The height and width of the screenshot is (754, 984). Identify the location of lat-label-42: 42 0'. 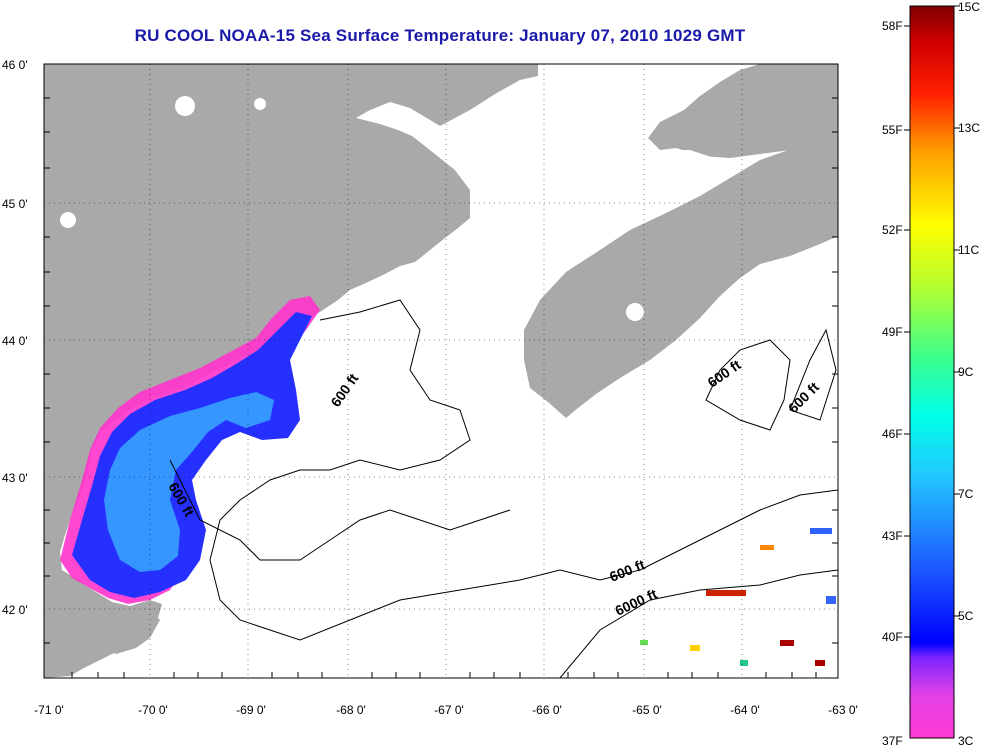
(15, 610).